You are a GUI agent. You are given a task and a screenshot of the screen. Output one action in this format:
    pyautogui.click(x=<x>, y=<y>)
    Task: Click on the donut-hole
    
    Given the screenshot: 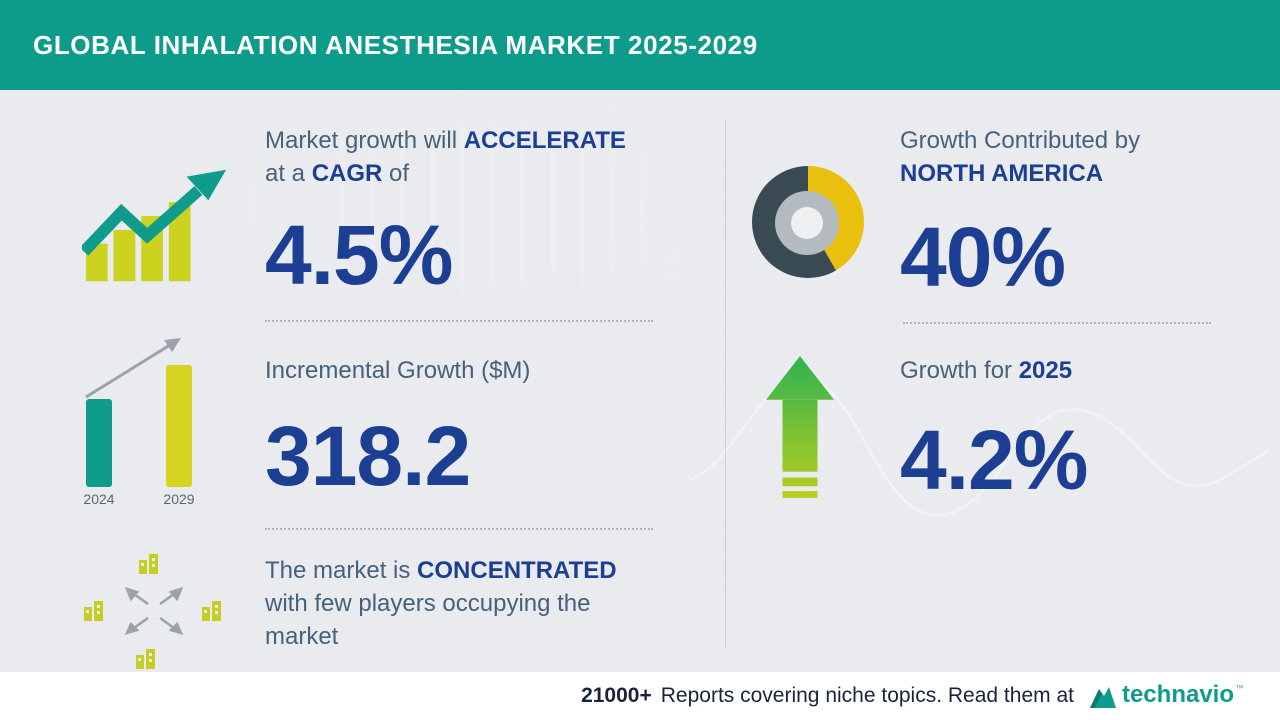 What is the action you would take?
    pyautogui.click(x=807, y=223)
    